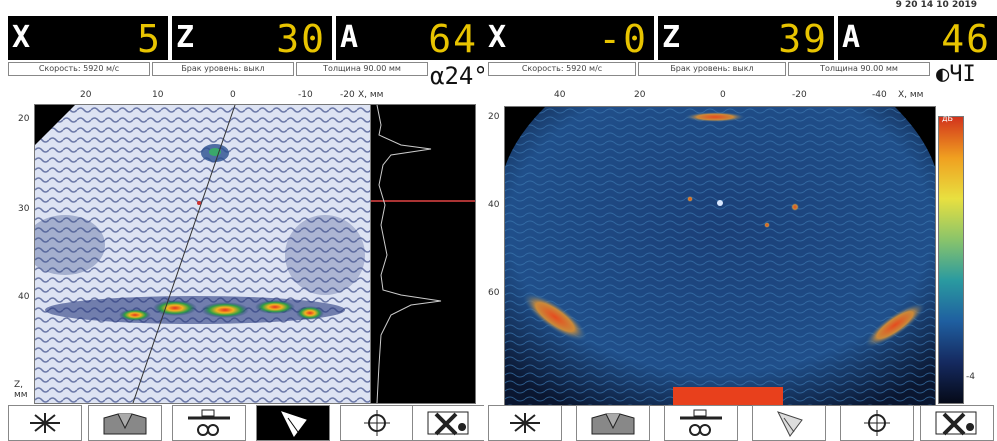 This screenshot has height=441, width=997. I want to click on a-scan-svg, so click(423, 254).